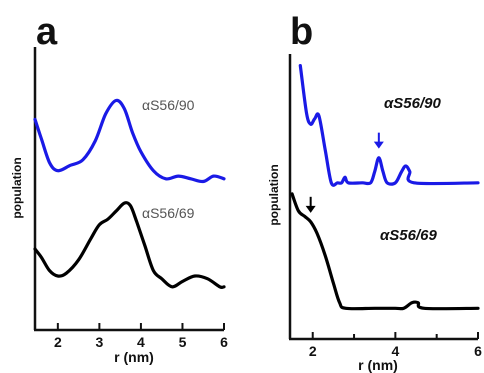  What do you see at coordinates (129, 141) in the screenshot?
I see `panel-a-series-s56-90-line` at bounding box center [129, 141].